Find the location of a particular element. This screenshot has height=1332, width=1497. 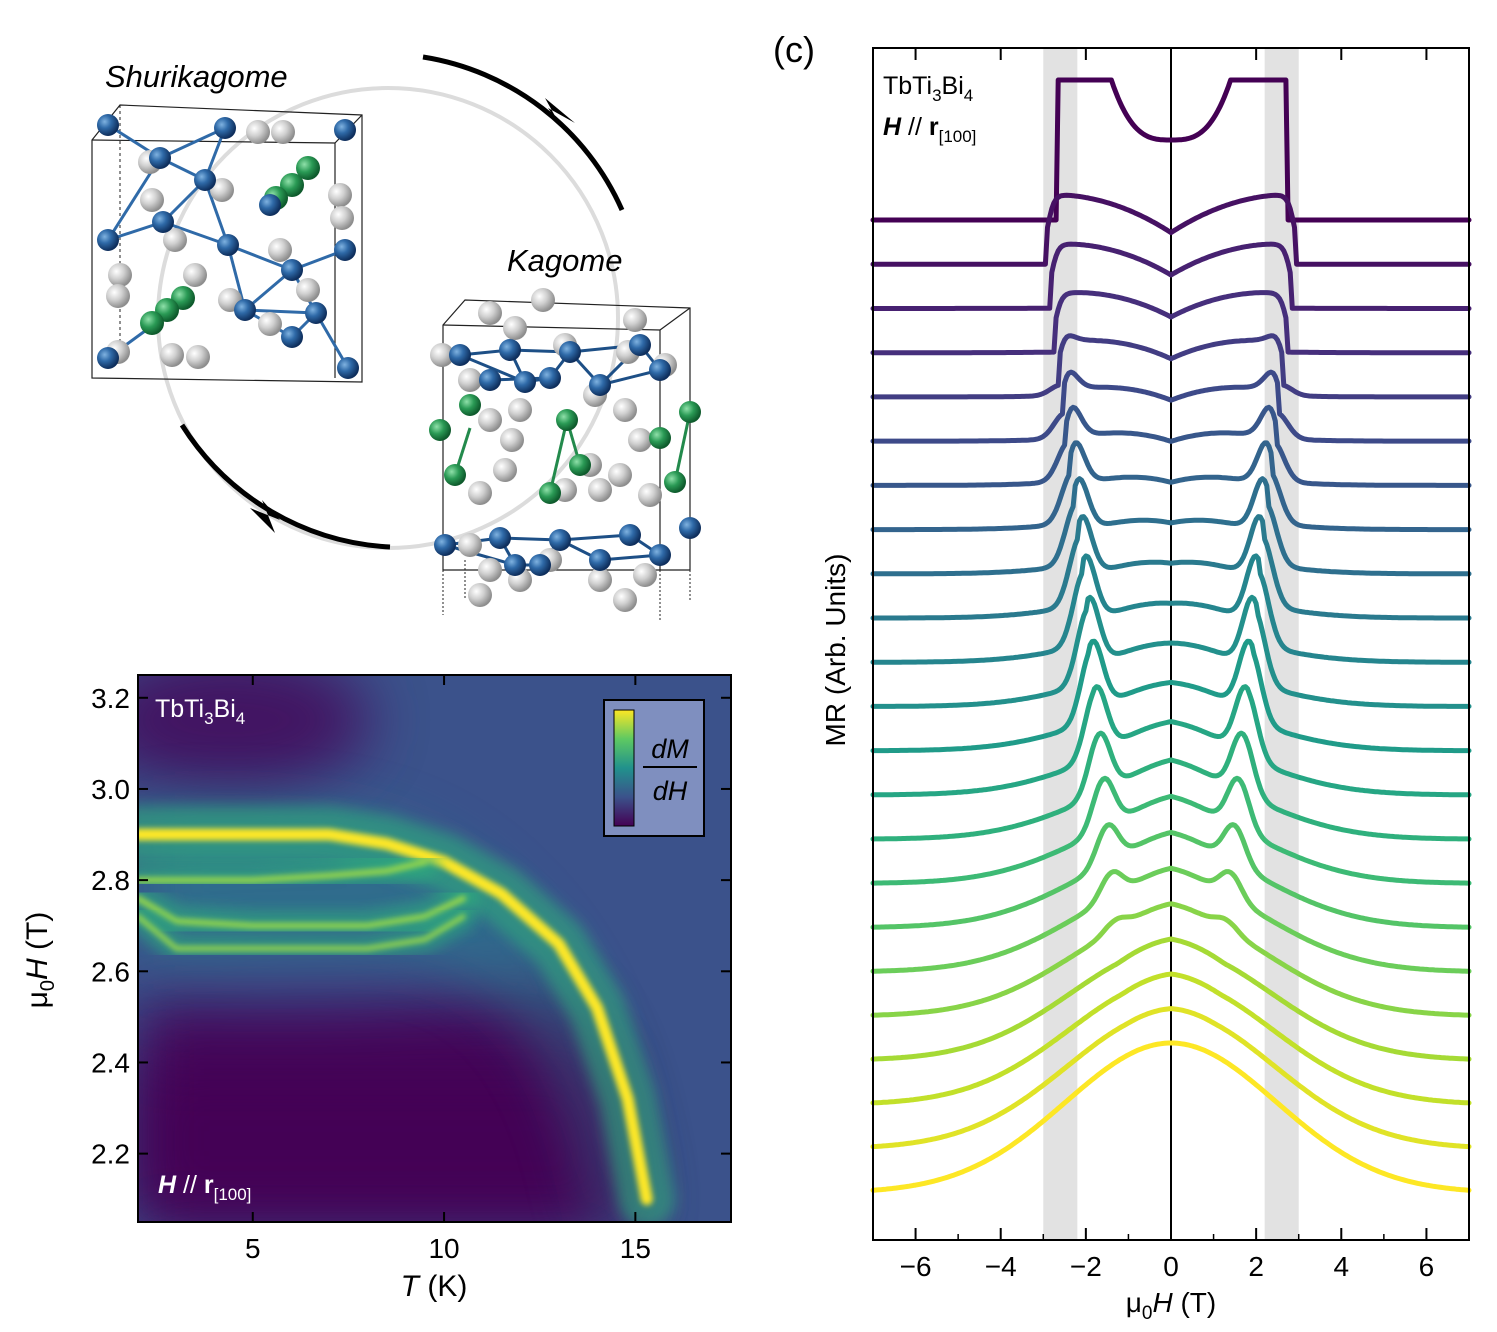

svg-text: μ0H (T) is located at coordinates (40, 960).